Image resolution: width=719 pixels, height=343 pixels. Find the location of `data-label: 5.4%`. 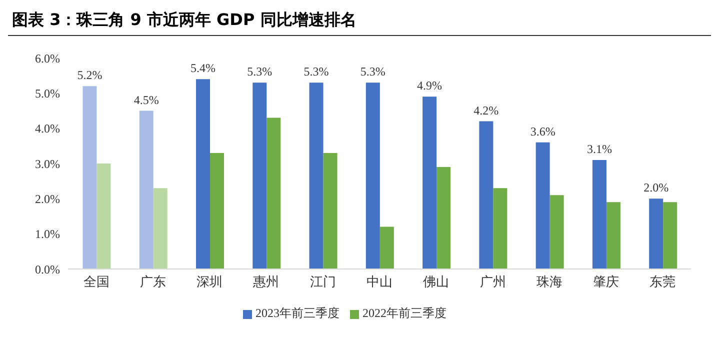

data-label: 5.4% is located at coordinates (203, 68).